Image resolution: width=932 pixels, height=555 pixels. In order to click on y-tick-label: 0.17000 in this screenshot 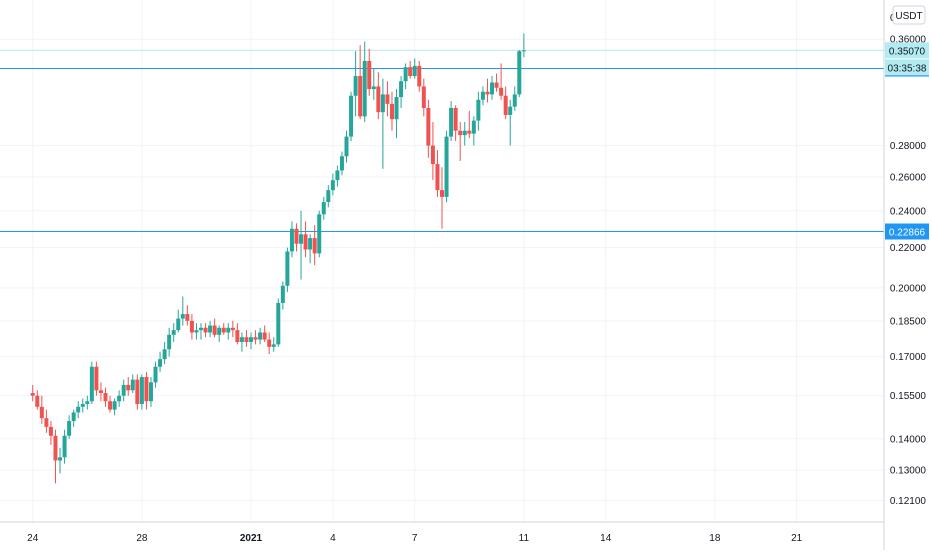, I will do `click(908, 357)`.